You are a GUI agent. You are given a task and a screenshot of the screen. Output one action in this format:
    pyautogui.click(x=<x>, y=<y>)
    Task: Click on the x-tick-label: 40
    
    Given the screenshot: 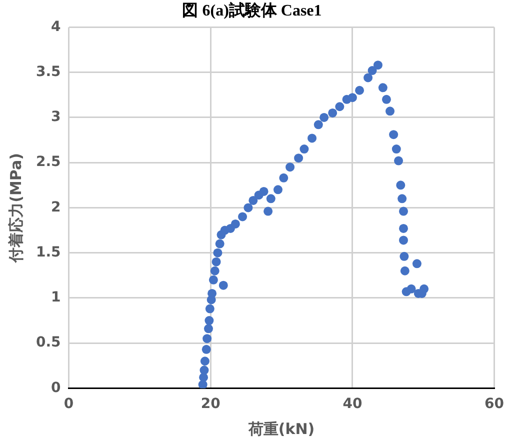 What is the action you would take?
    pyautogui.click(x=352, y=404)
    